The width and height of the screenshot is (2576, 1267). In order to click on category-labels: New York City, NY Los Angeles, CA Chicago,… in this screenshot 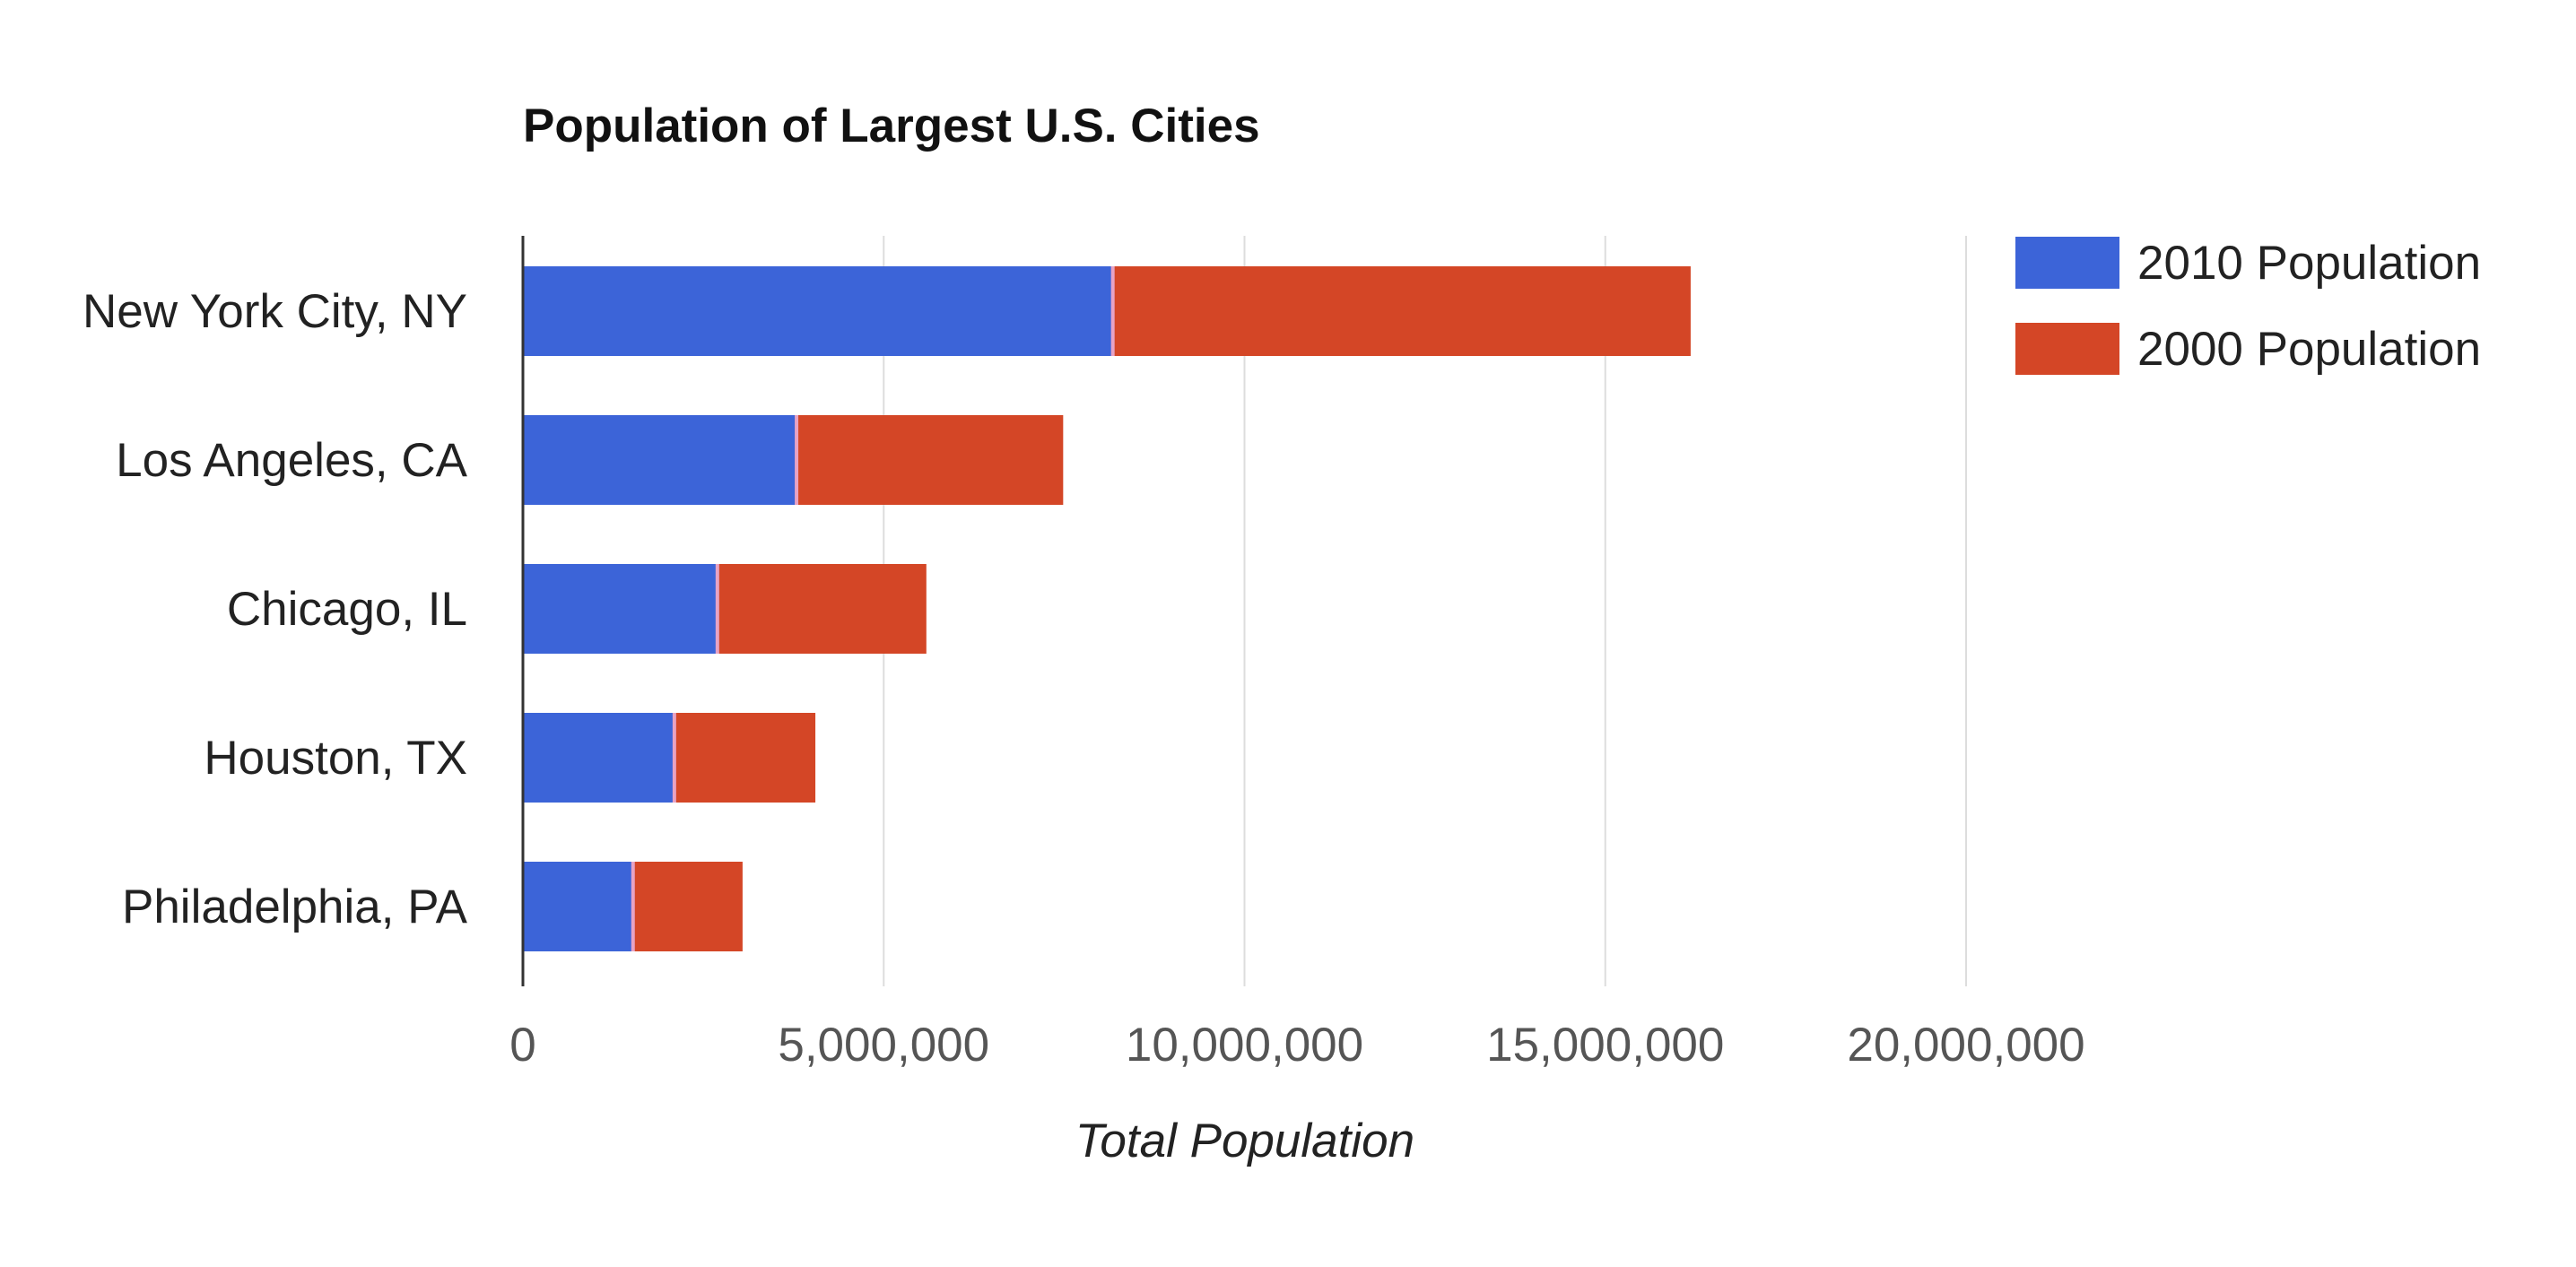, I will do `click(275, 609)`.